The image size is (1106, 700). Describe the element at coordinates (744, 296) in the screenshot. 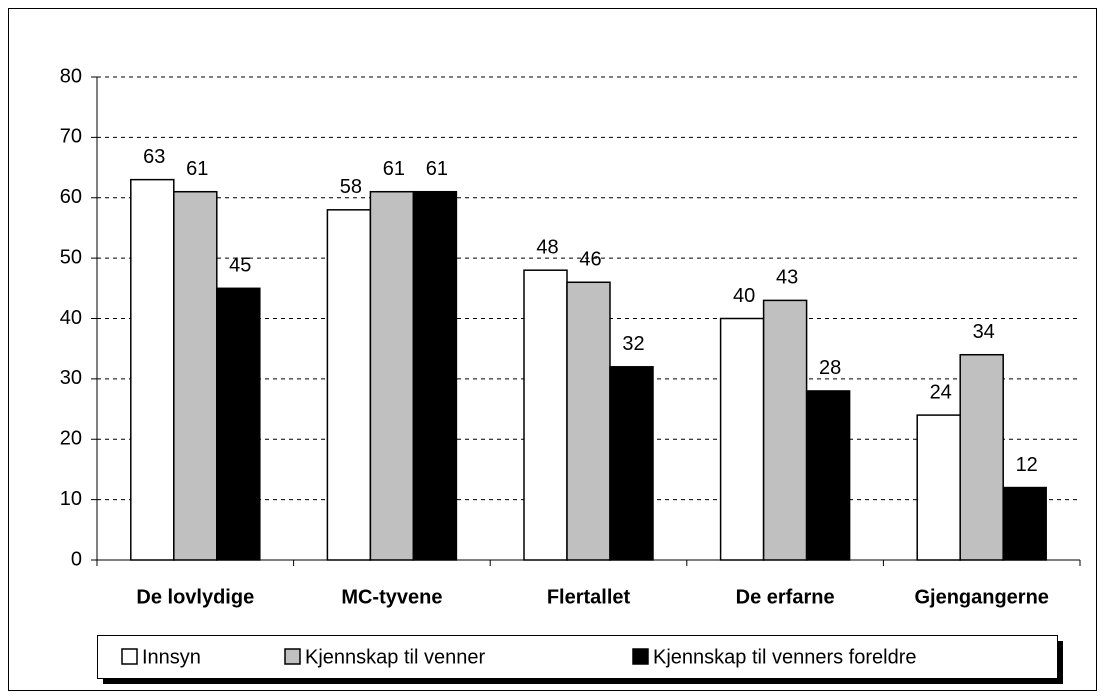

I see `value-label: 40` at that location.